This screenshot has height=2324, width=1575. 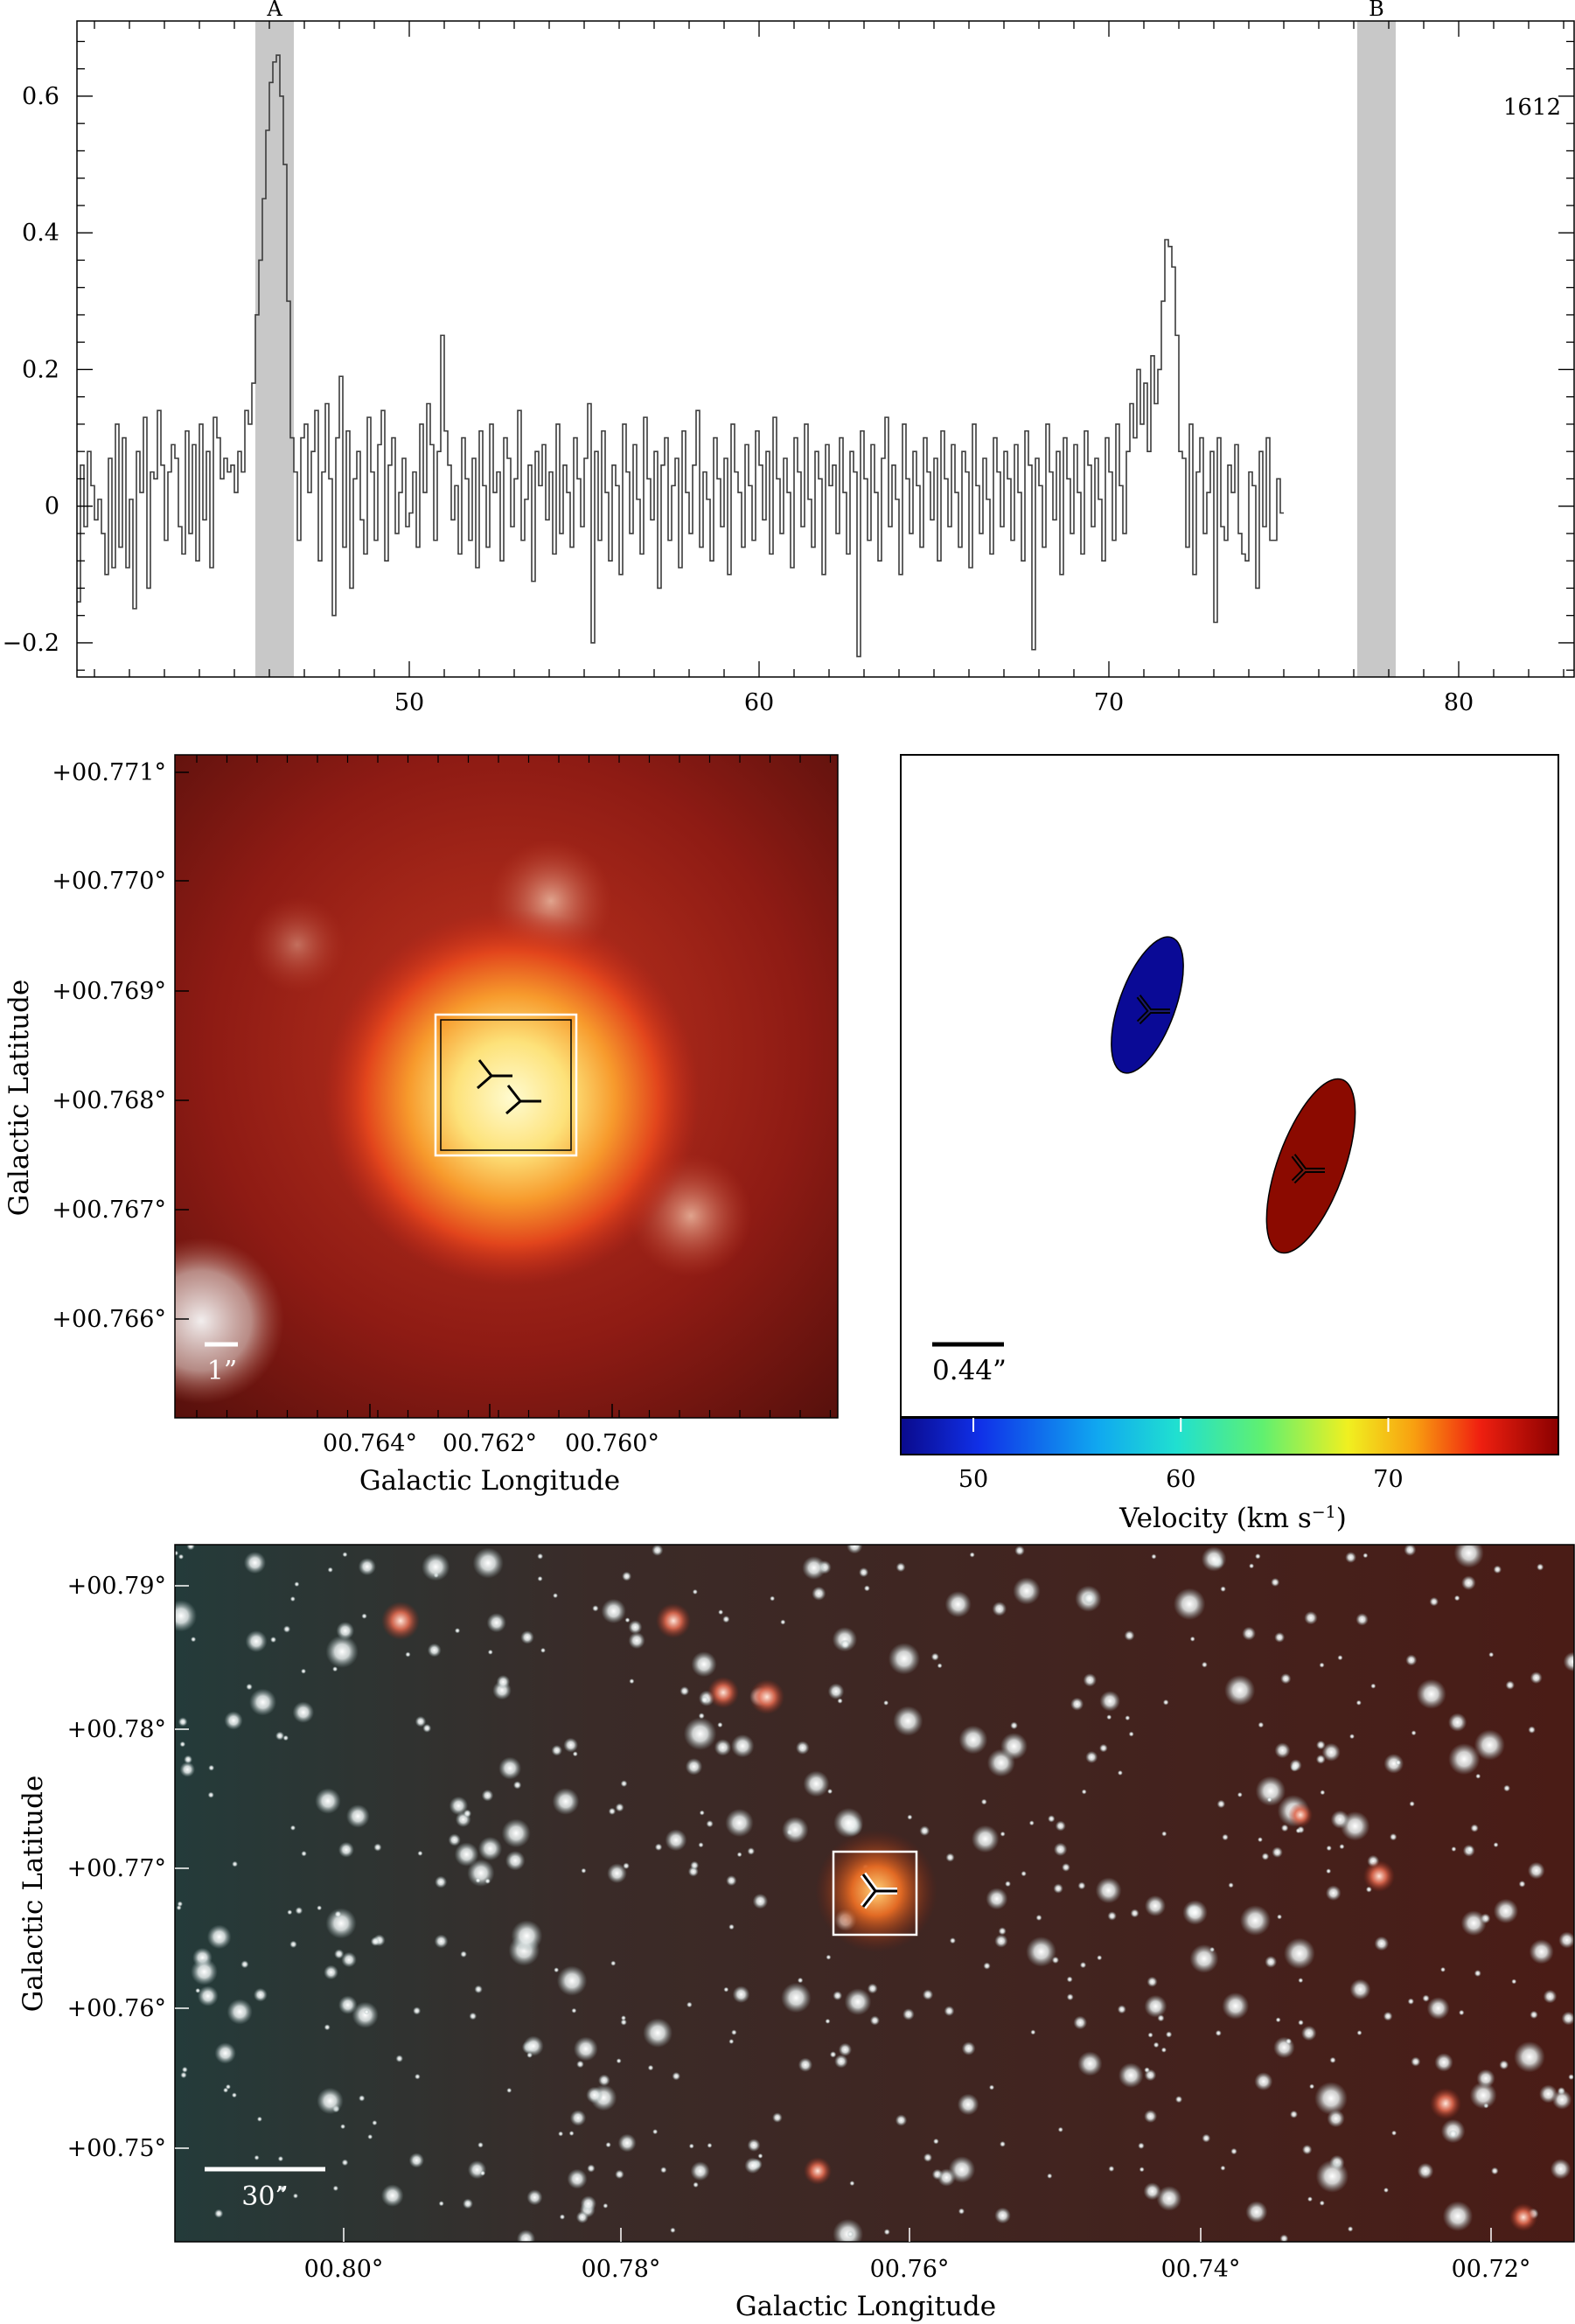 I want to click on wide-scalebar-label: 30”, so click(x=265, y=2196).